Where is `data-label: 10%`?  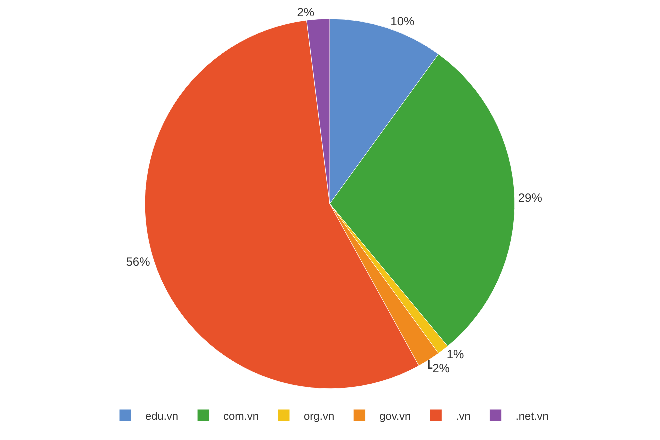
data-label: 10% is located at coordinates (402, 21).